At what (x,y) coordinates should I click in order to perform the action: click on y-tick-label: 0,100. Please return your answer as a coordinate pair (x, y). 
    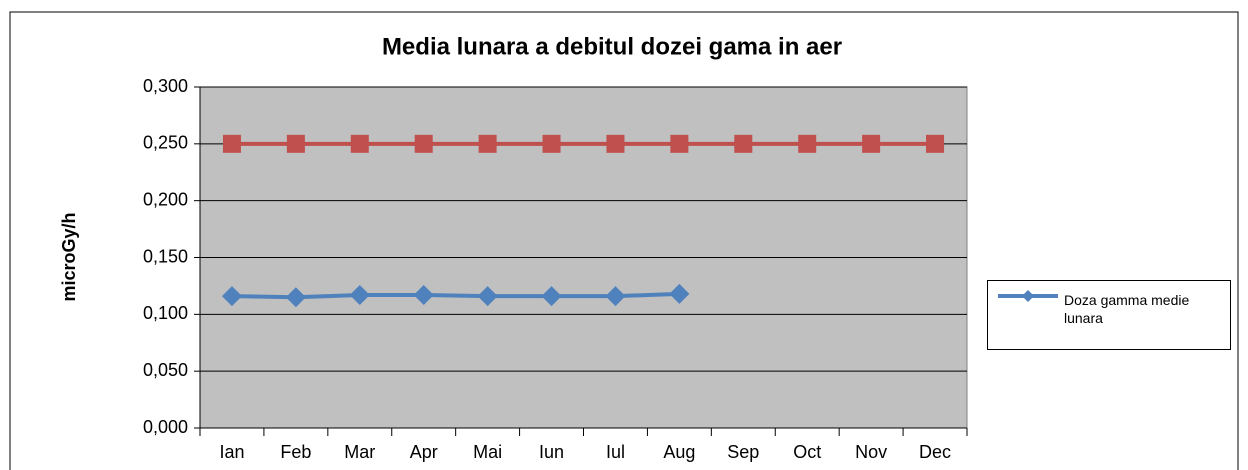
    Looking at the image, I should click on (165, 313).